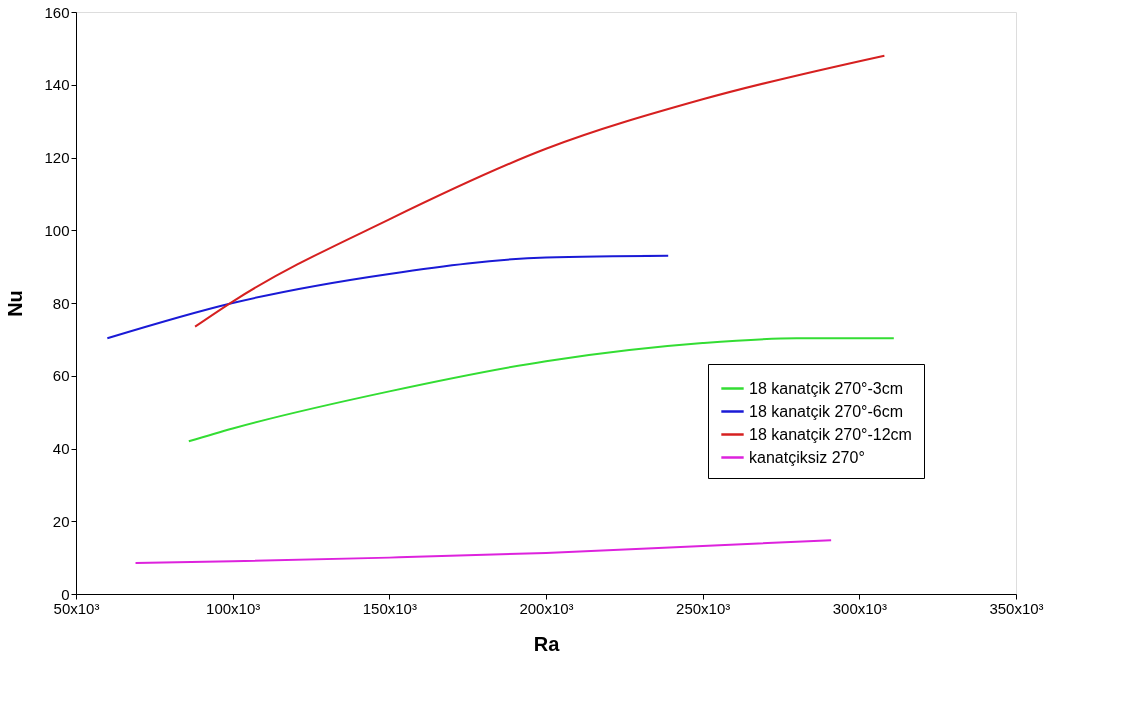  I want to click on x-tick-label: 100x10³, so click(233, 608).